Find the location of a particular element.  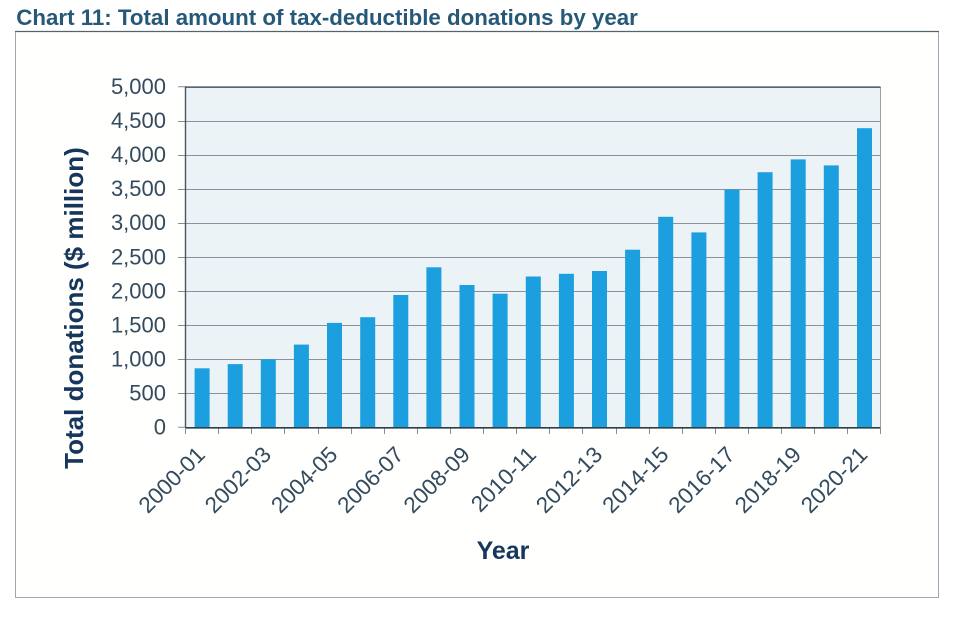

svg-text: 4,500 is located at coordinates (138, 120).